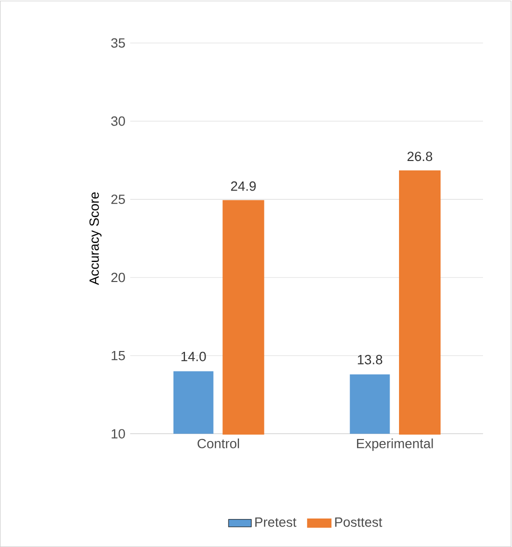  What do you see at coordinates (118, 277) in the screenshot?
I see `y-tick-label: 20` at bounding box center [118, 277].